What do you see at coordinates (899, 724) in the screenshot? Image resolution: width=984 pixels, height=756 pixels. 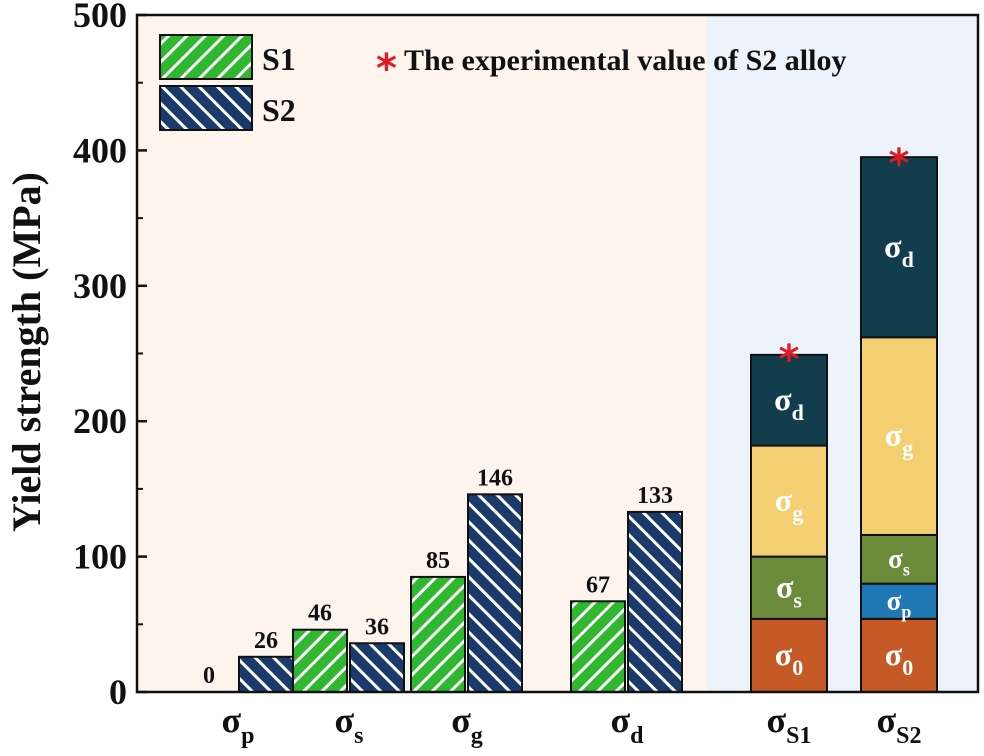 I see `x-tick-label-S2: σS2` at bounding box center [899, 724].